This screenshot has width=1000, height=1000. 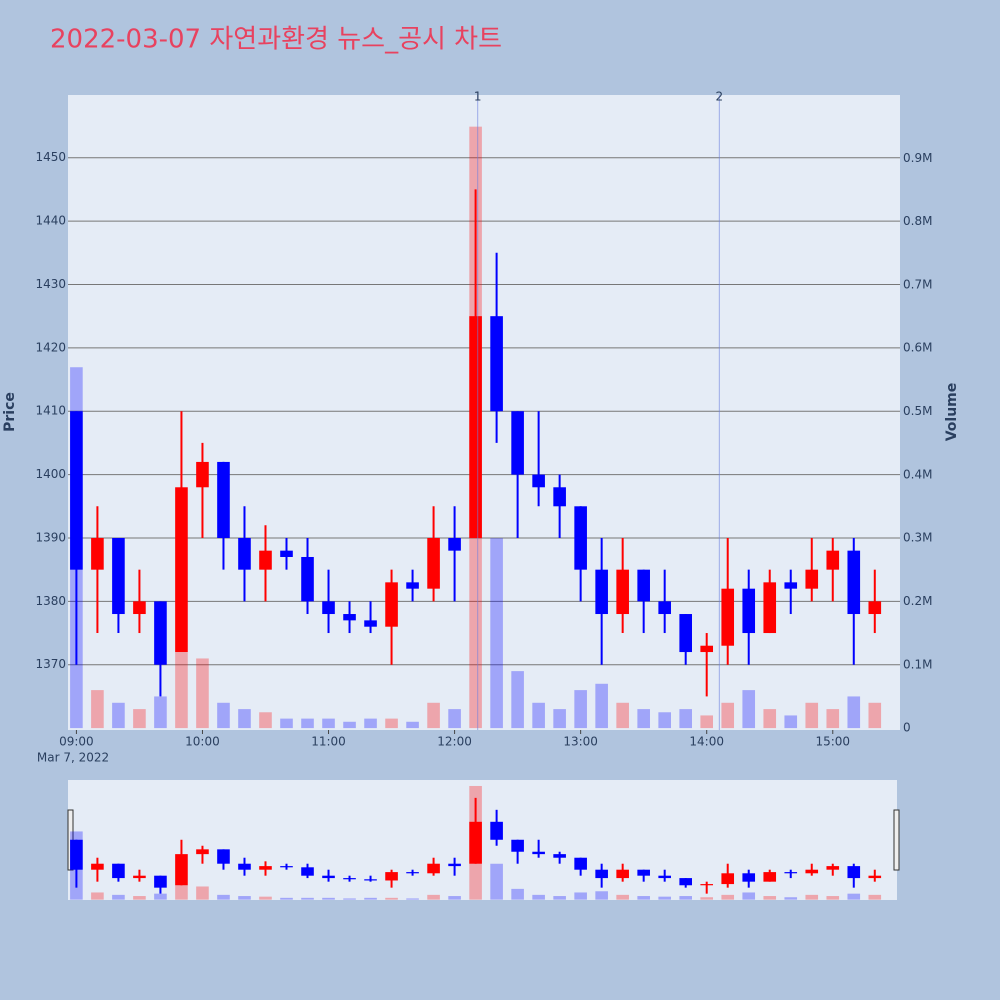 What do you see at coordinates (580, 742) in the screenshot?
I see `x-tick-label: 13:00` at bounding box center [580, 742].